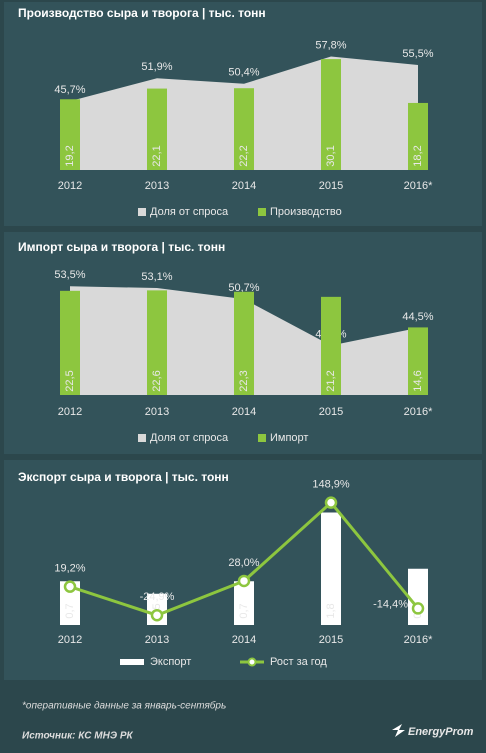 The image size is (486, 753). Describe the element at coordinates (121, 247) in the screenshot. I see `chart-title: Импорт сыра и творога | тыс. тонн` at that location.